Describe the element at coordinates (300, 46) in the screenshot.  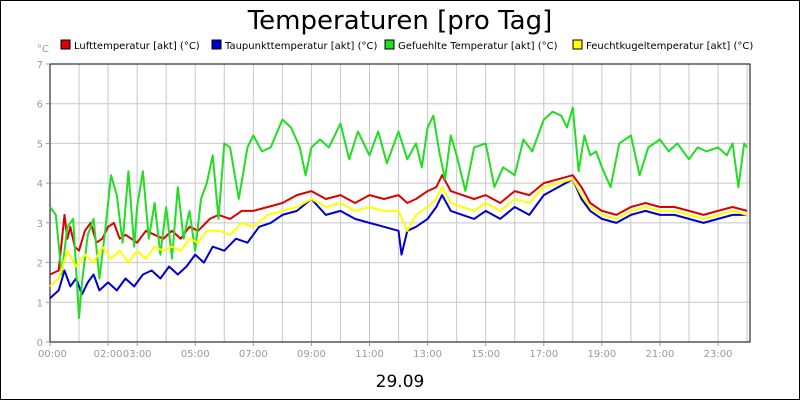
I see `legend-label-1: Taupunkttemperatur [akt] (°C)` at that location.